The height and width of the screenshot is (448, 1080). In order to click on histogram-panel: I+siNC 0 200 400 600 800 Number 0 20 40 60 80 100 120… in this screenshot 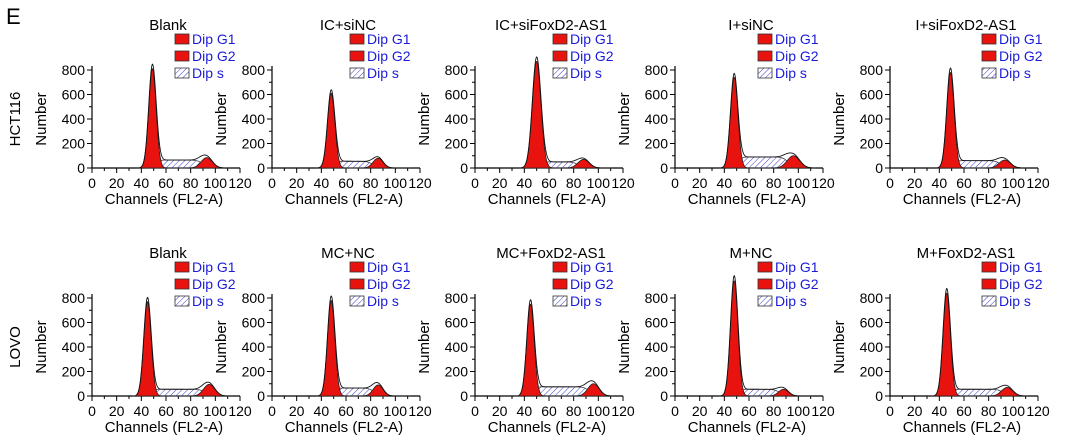, I will do `click(725, 112)`.